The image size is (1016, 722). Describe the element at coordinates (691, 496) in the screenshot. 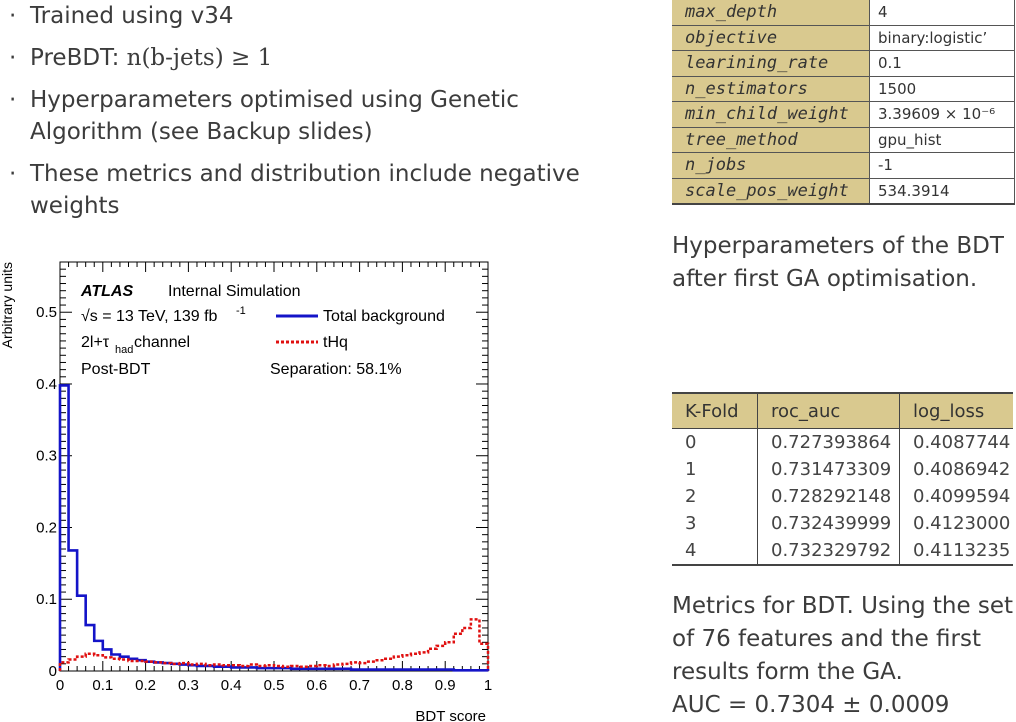

I see `kfold-cell: 2` at that location.